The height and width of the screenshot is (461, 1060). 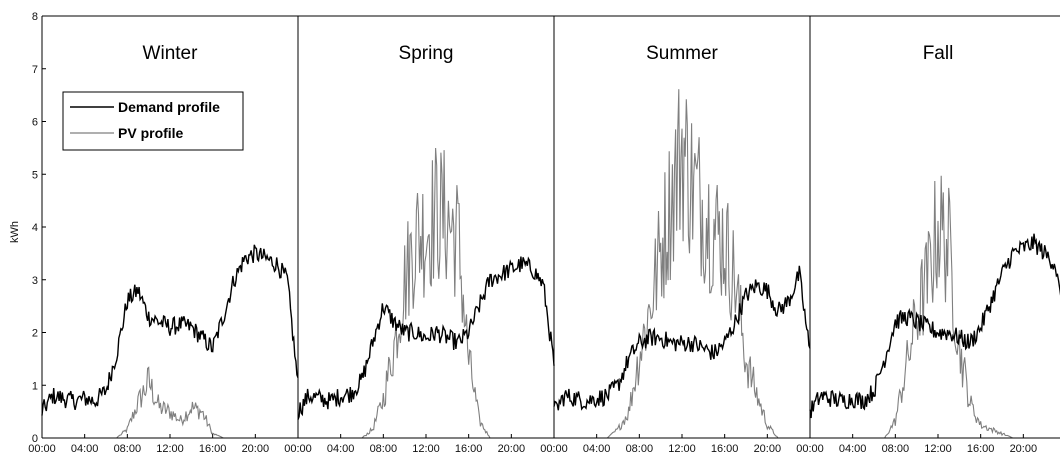 What do you see at coordinates (35, 281) in the screenshot?
I see `y-tick-label: 3` at bounding box center [35, 281].